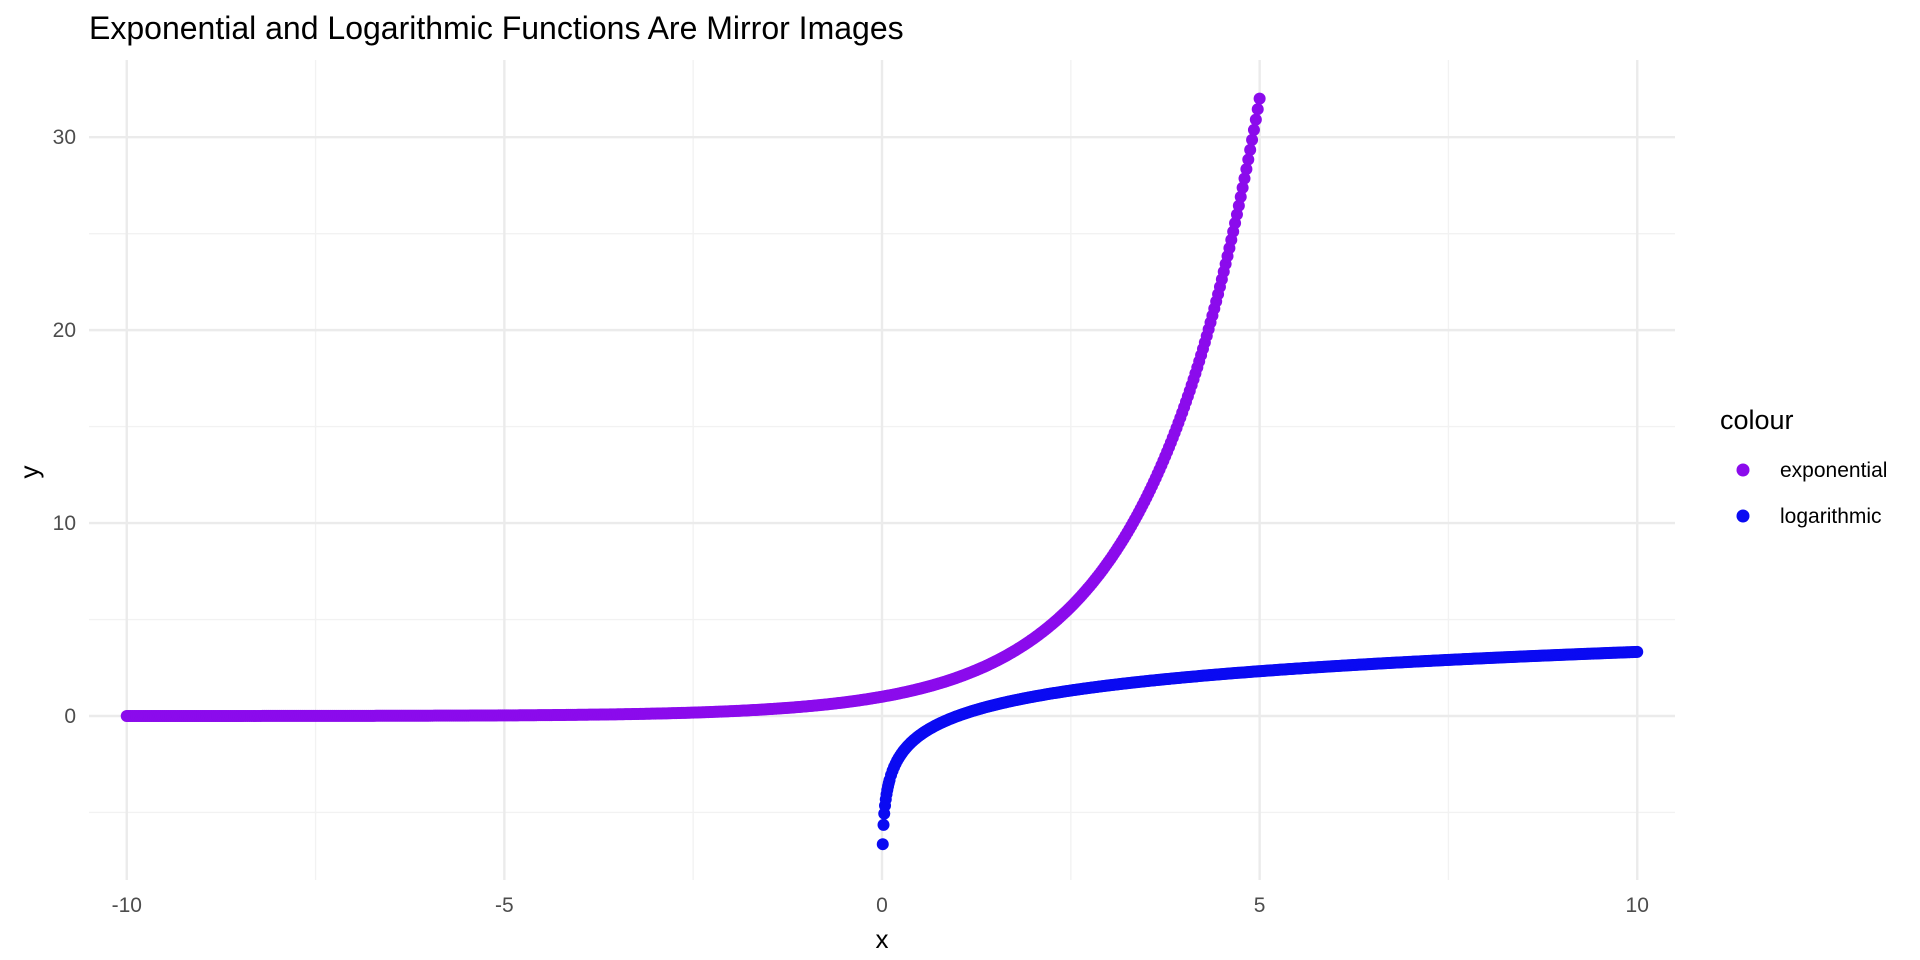 This screenshot has width=1920, height=960. I want to click on x-axis-title: x, so click(882, 939).